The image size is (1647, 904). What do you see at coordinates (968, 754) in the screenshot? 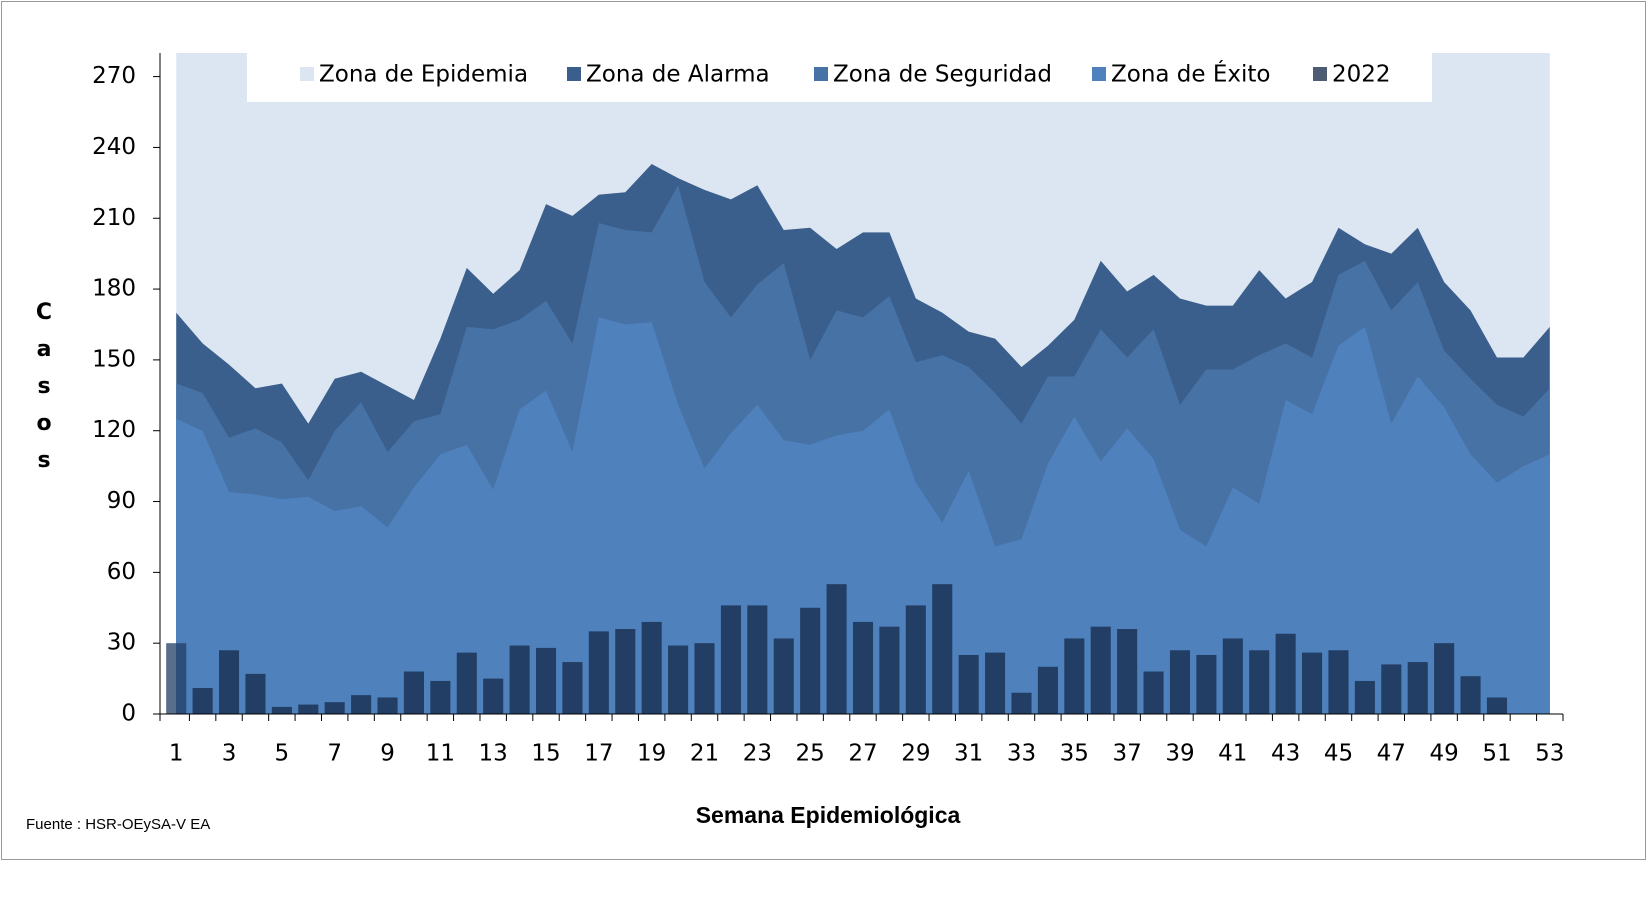
I see `x-tick-label: 31` at bounding box center [968, 754].